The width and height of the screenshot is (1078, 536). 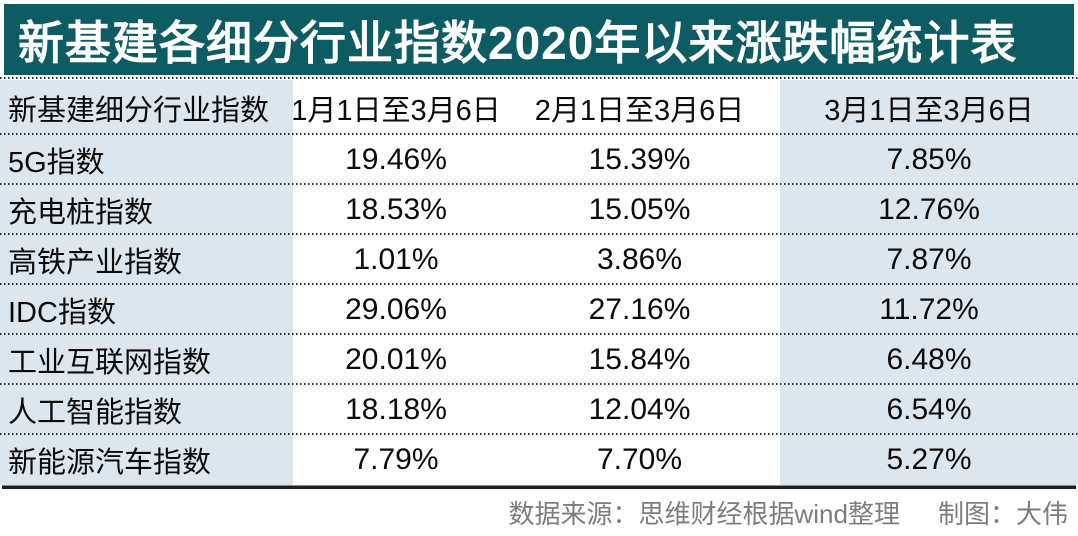 I want to click on table-row: IDC指数 29.06% 27.16% 11.72%, so click(x=539, y=310).